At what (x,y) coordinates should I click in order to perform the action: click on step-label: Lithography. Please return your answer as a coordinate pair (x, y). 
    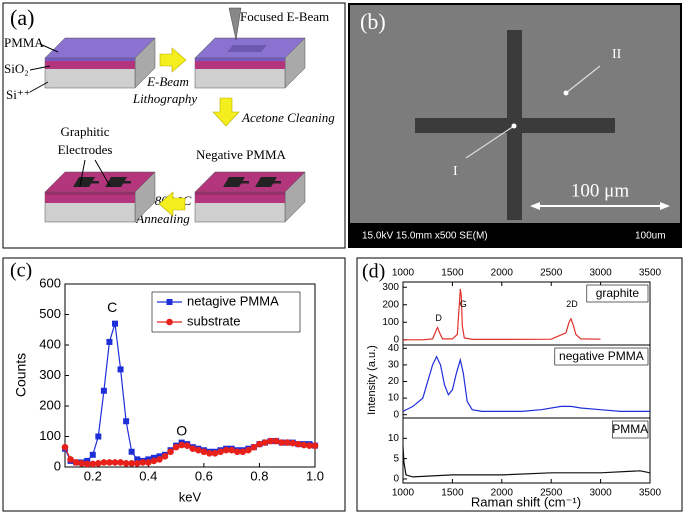
    Looking at the image, I should click on (165, 98).